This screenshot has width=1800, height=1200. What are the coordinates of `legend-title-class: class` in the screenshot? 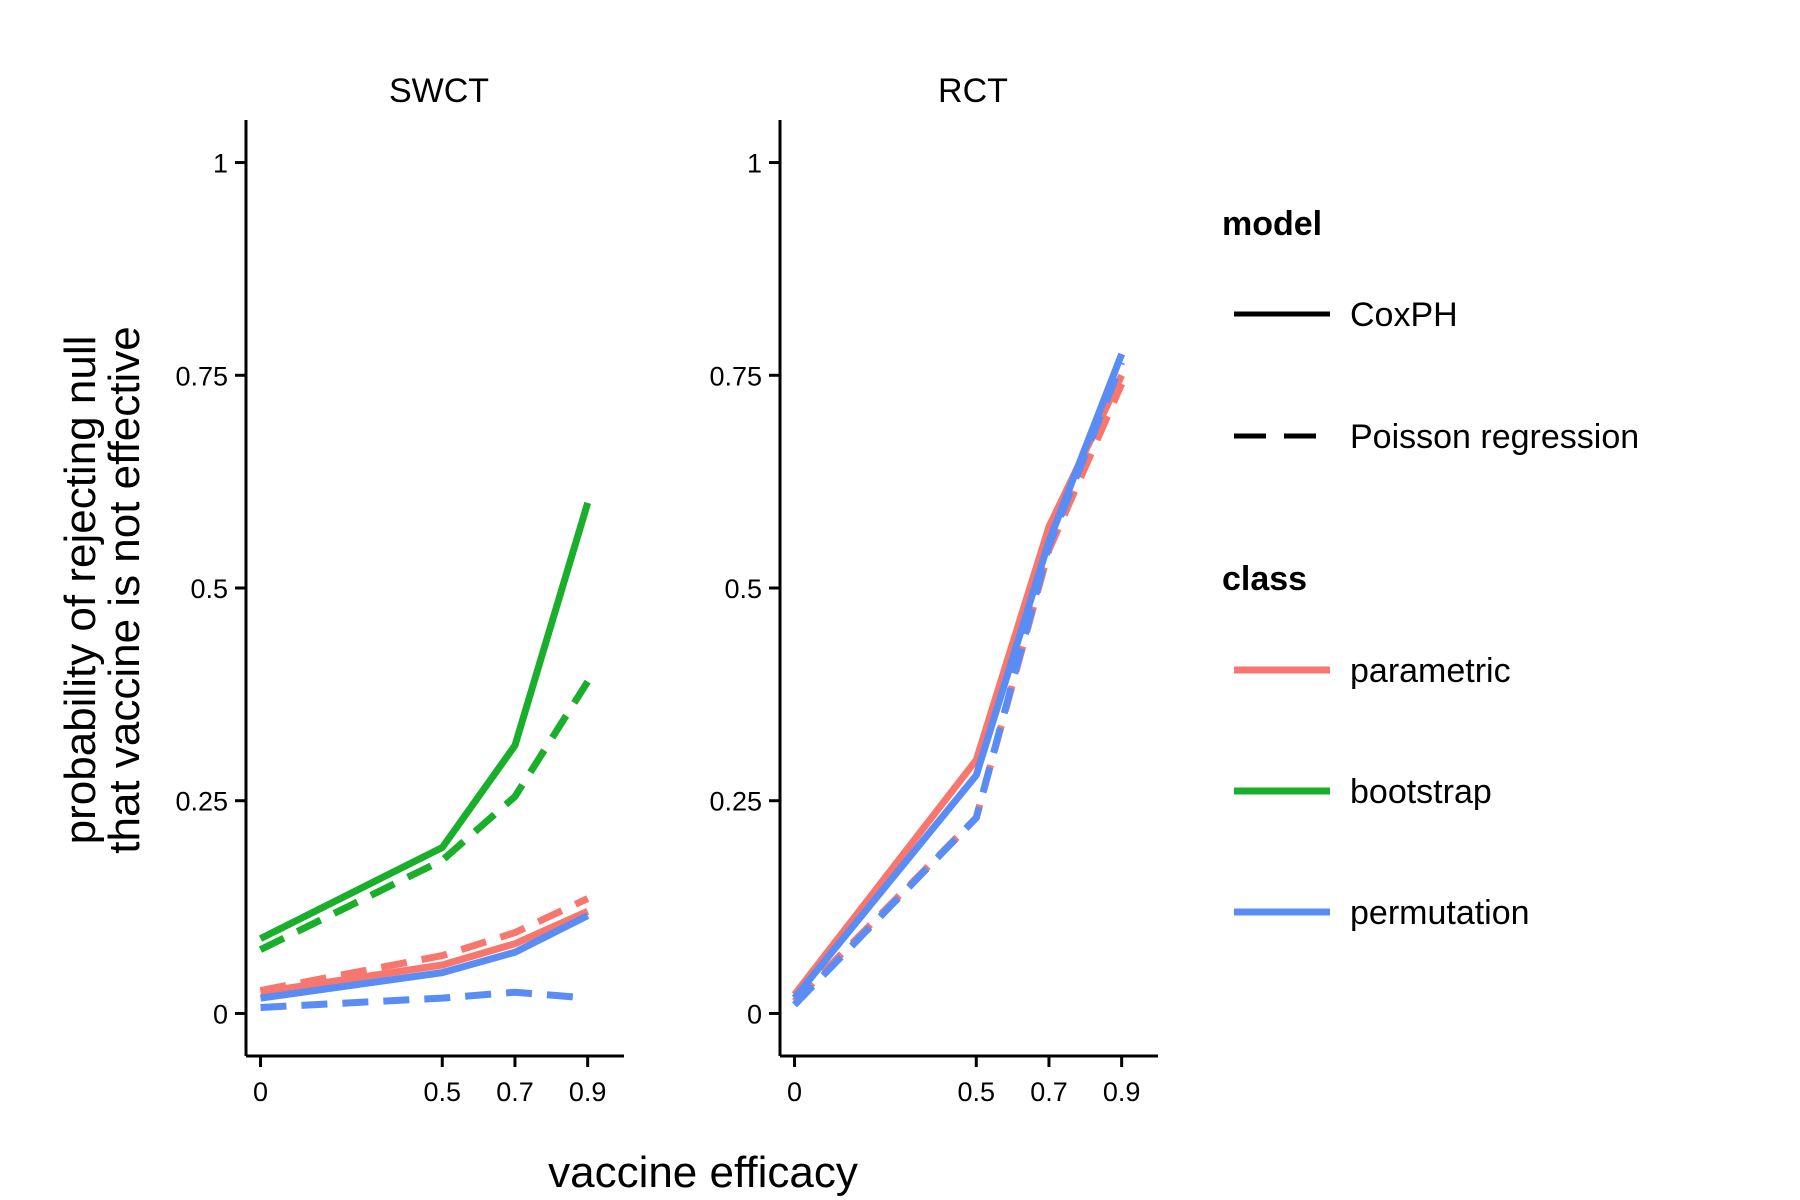 It's located at (1264, 579).